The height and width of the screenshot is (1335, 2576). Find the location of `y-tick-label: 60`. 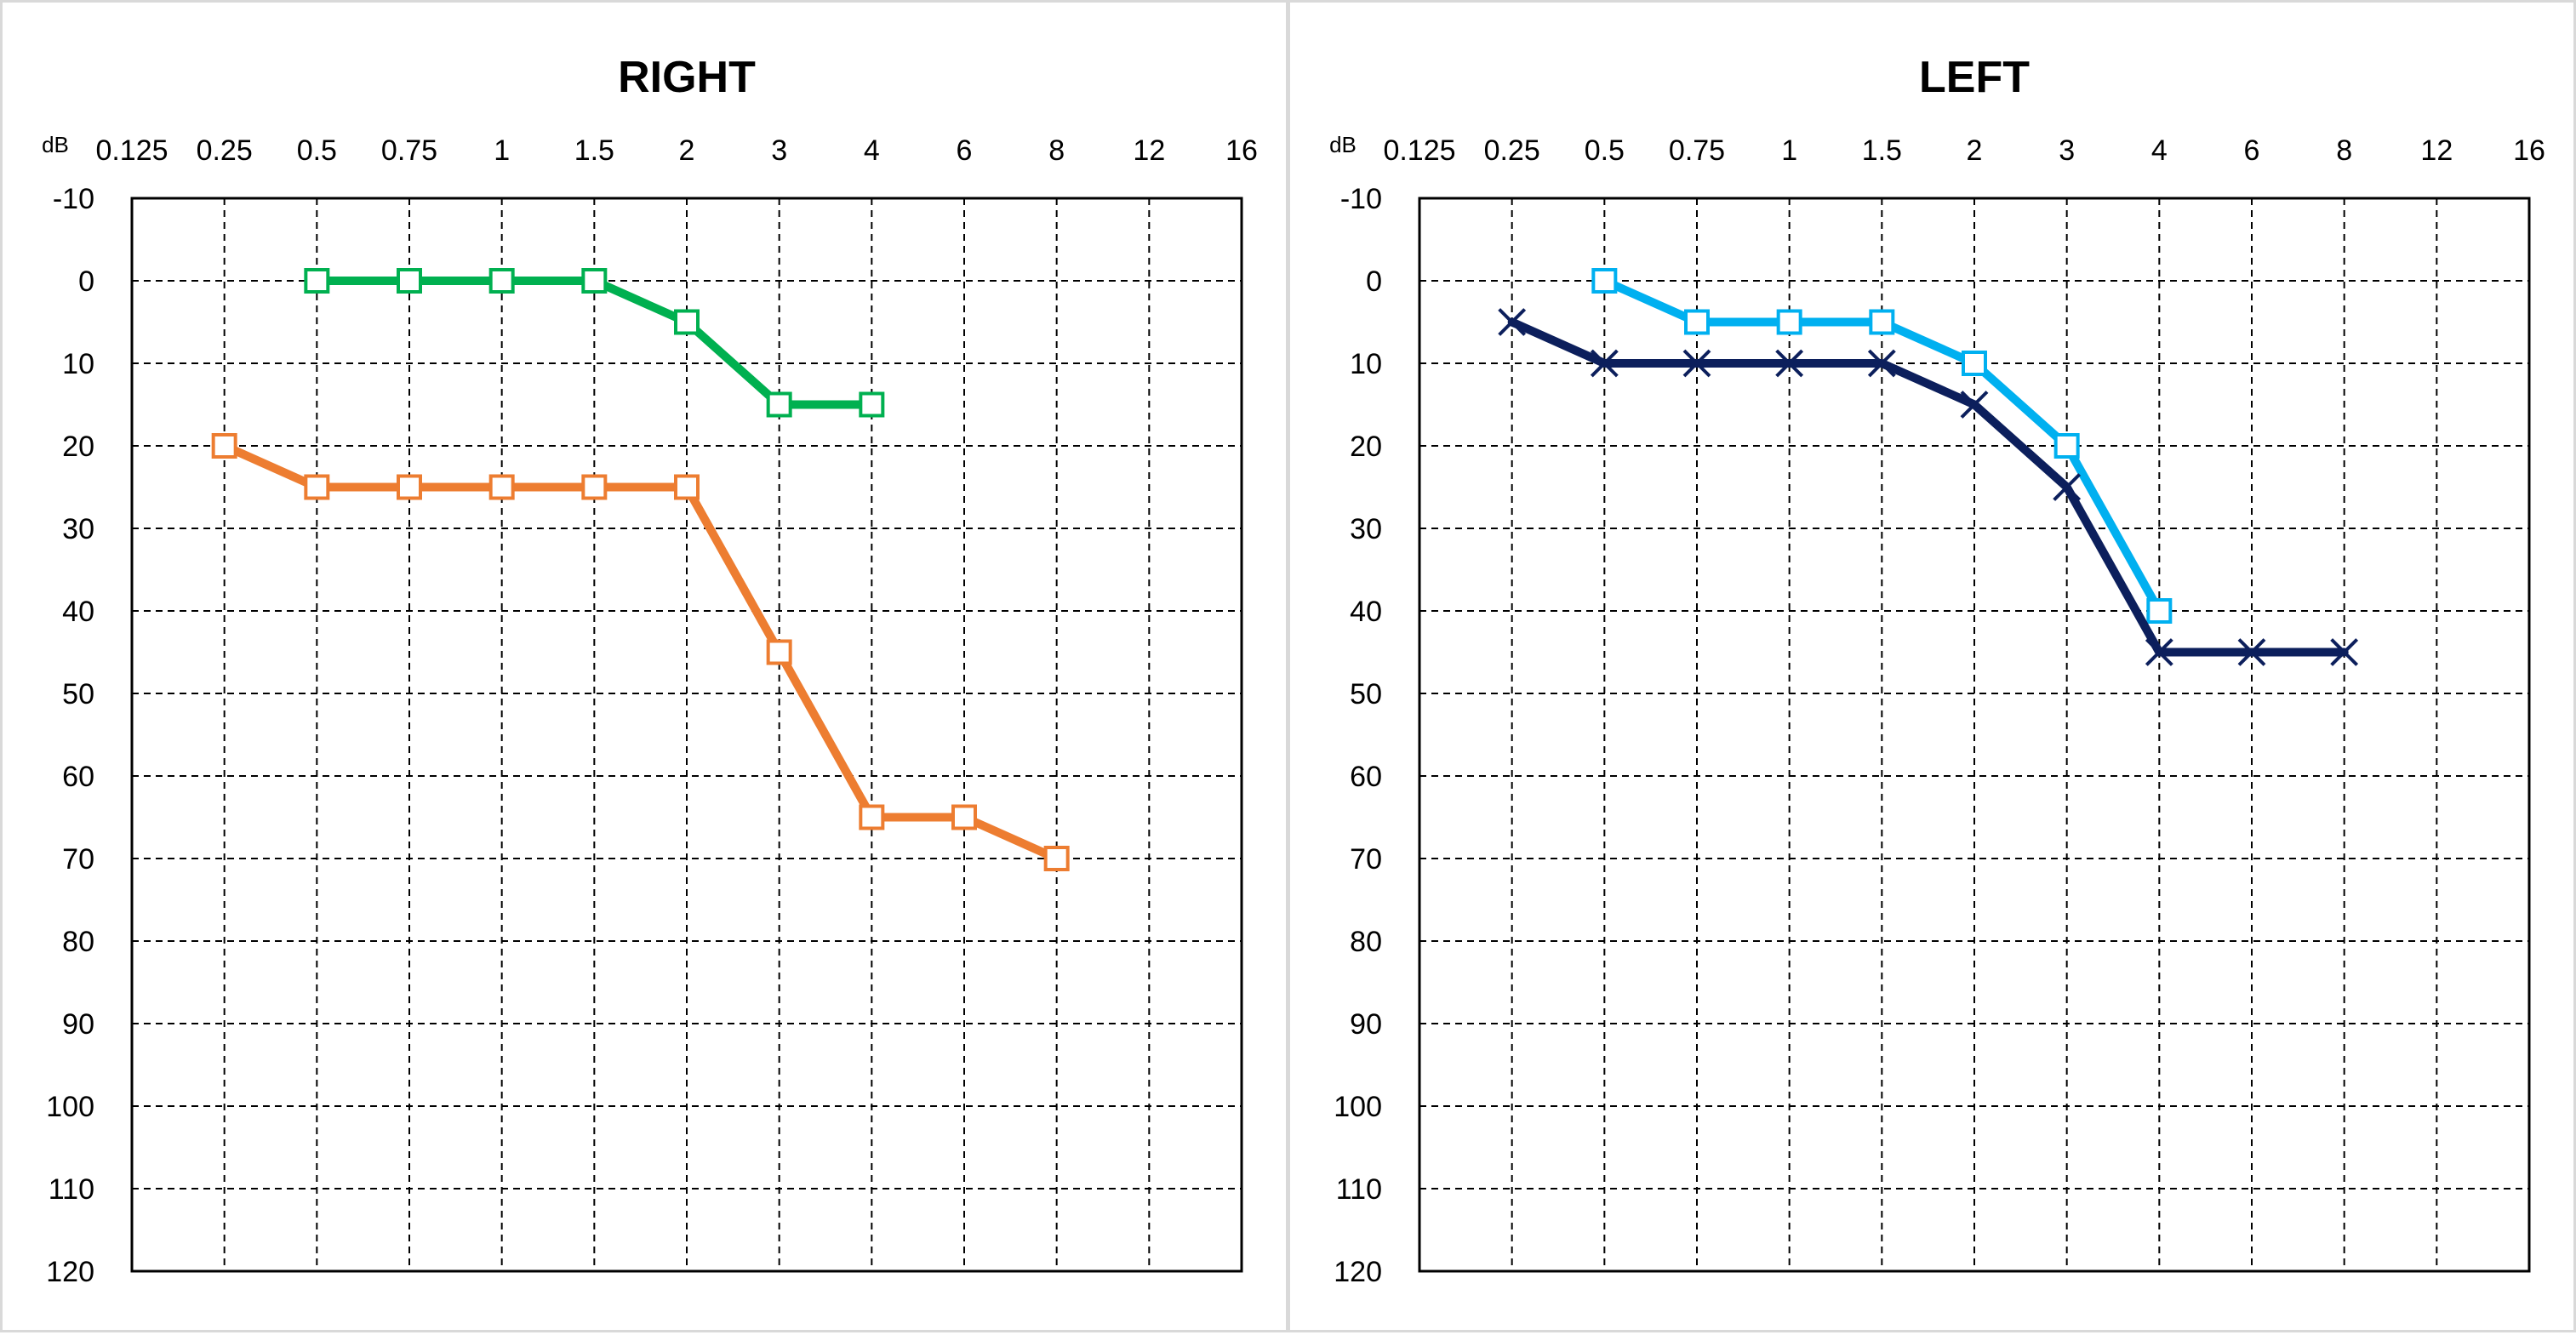

y-tick-label: 60 is located at coordinates (1366, 777).